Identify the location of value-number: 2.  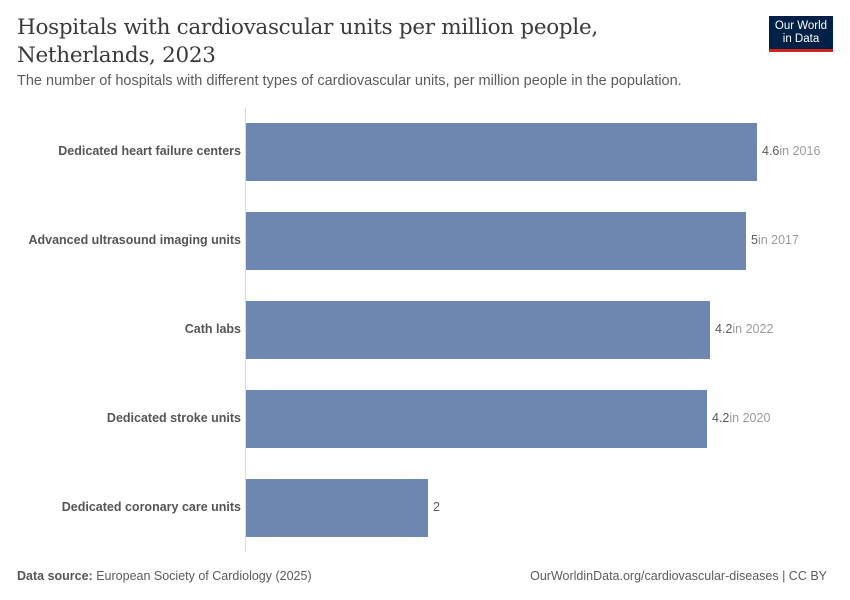
(436, 507).